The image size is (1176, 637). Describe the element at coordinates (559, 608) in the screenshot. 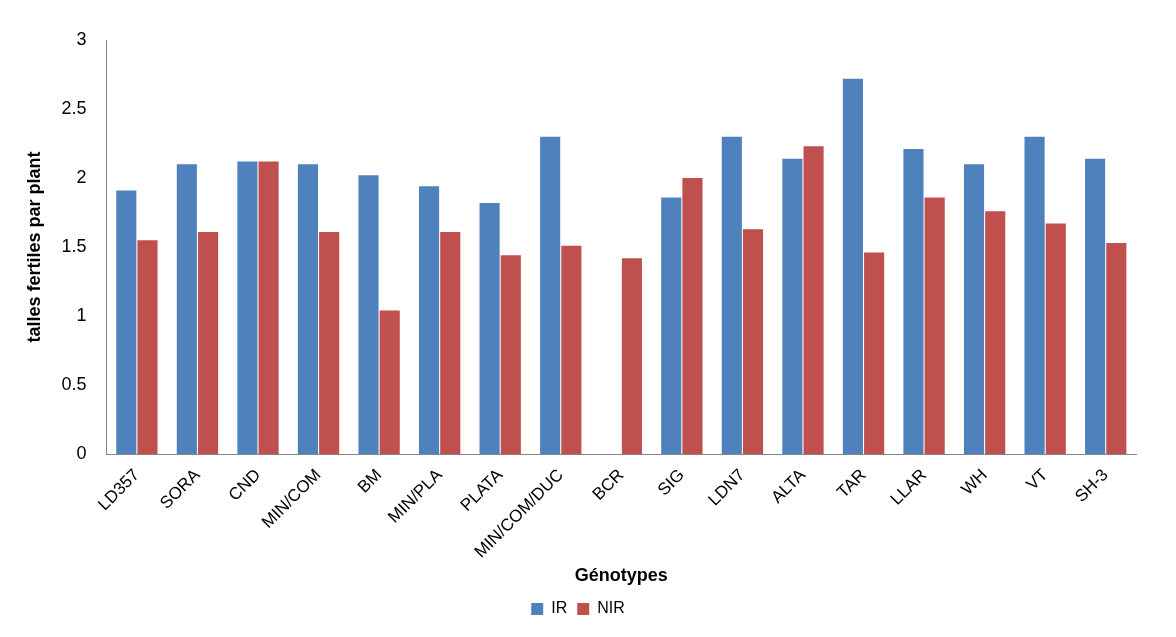

I see `legend-label: IR` at that location.